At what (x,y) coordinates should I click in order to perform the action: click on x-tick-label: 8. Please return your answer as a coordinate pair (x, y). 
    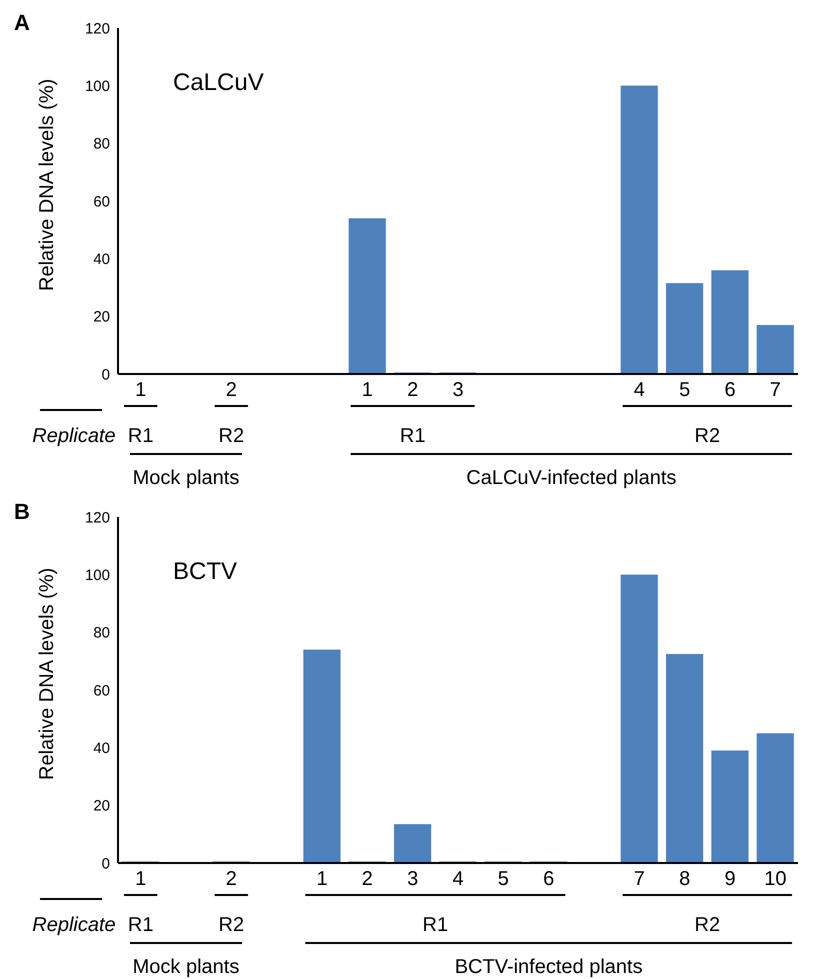
    Looking at the image, I should click on (684, 879).